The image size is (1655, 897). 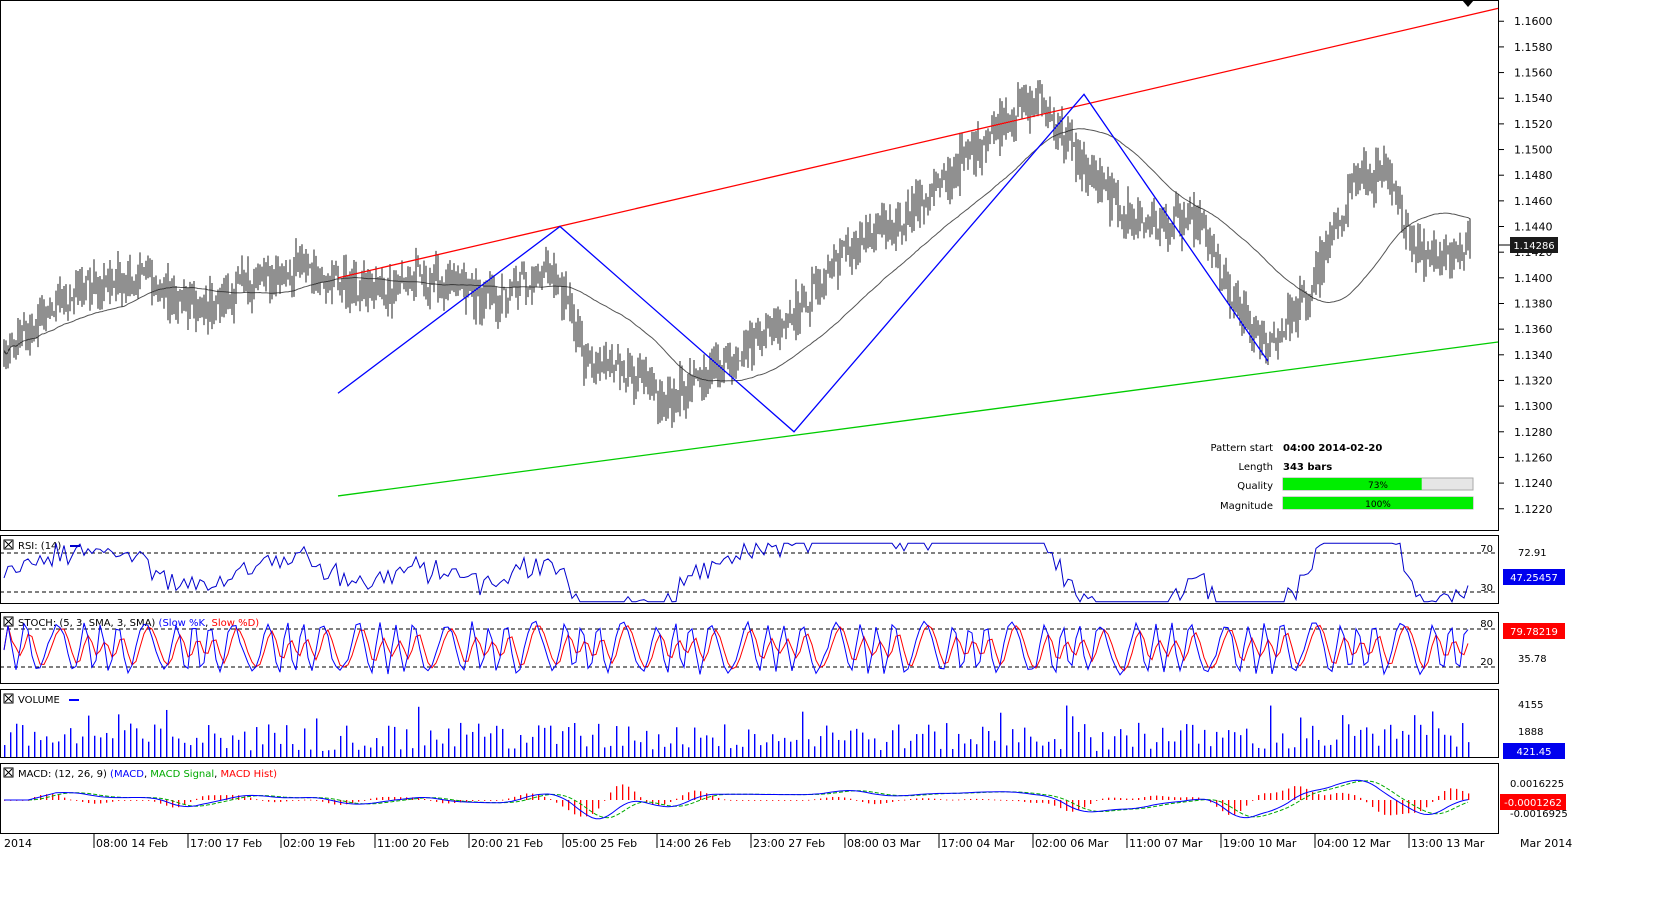 What do you see at coordinates (1539, 814) in the screenshot?
I see `macd-label-low: -0.0016925` at bounding box center [1539, 814].